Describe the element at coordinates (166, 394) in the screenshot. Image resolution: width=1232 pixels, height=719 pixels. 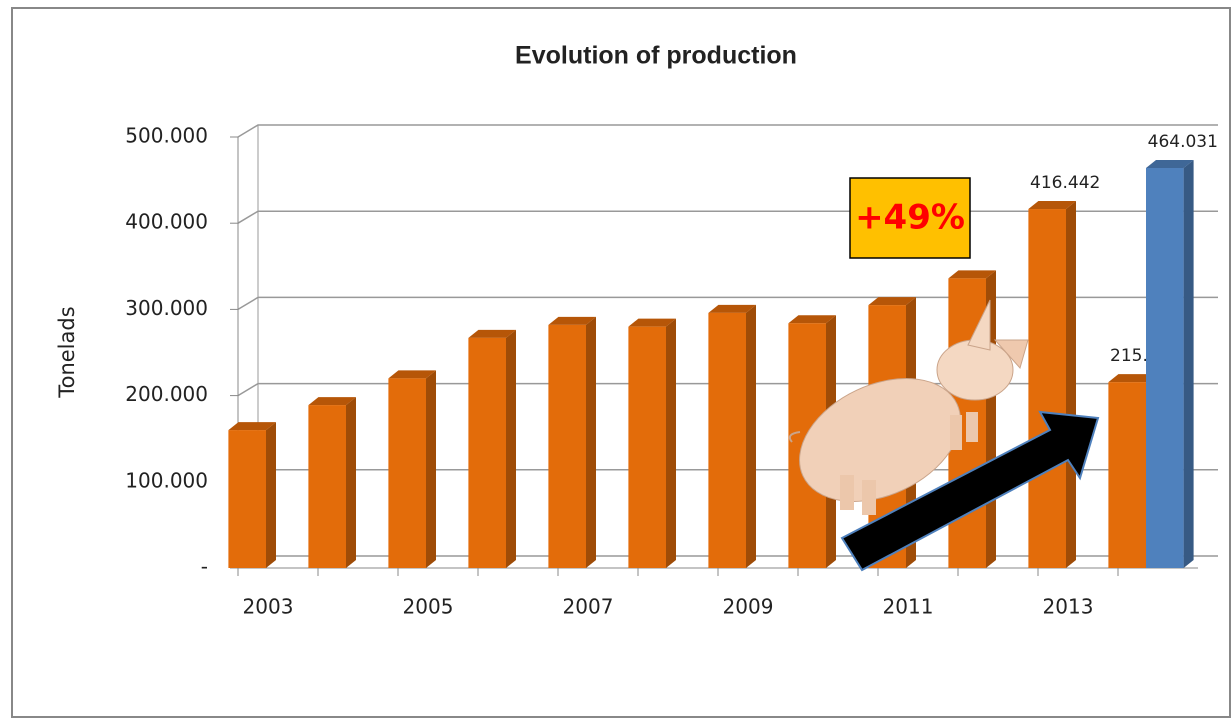
I see `y-tick-label: 200.000` at that location.